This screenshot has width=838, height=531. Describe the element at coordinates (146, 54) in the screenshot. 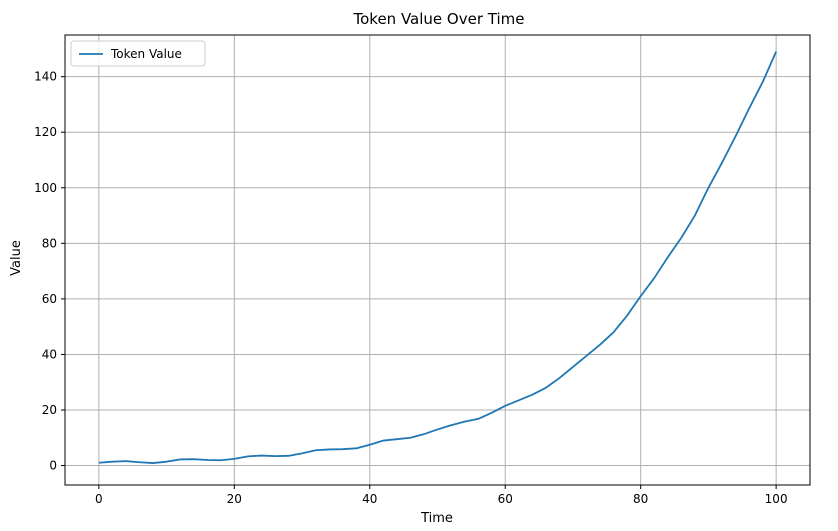

I see `legend-label: Token Value` at that location.